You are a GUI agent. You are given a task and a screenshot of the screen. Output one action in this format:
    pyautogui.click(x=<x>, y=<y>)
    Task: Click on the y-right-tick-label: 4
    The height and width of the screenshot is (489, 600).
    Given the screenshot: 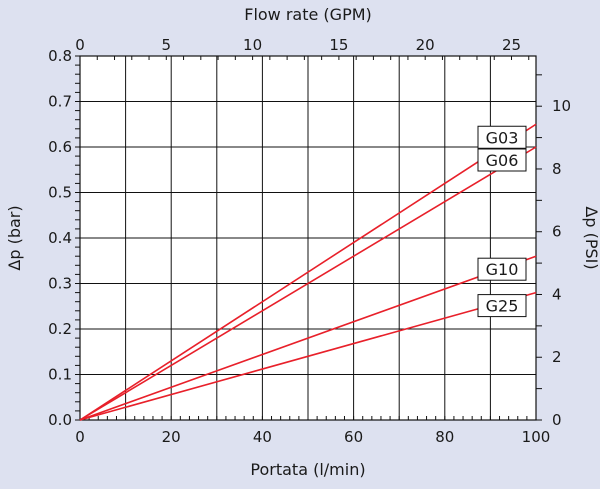 What is the action you would take?
    pyautogui.click(x=557, y=294)
    